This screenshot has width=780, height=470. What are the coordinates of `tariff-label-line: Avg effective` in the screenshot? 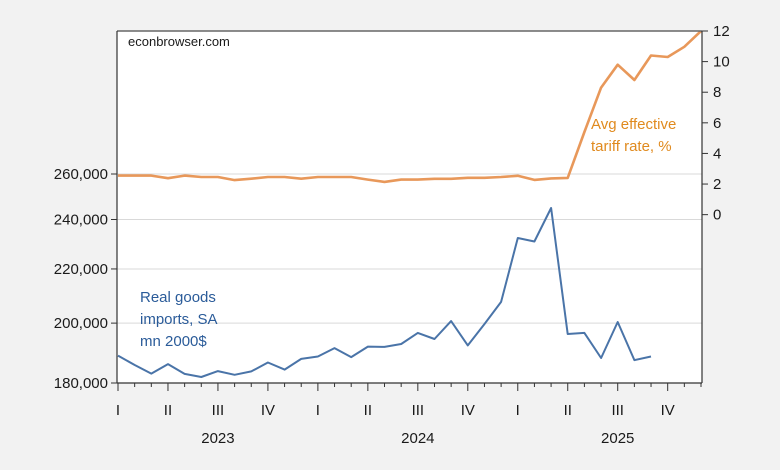 It's located at (633, 124).